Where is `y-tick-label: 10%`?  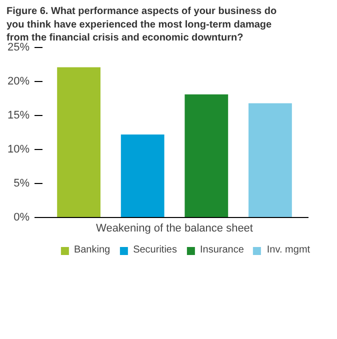 y-tick-label: 10% is located at coordinates (18, 150).